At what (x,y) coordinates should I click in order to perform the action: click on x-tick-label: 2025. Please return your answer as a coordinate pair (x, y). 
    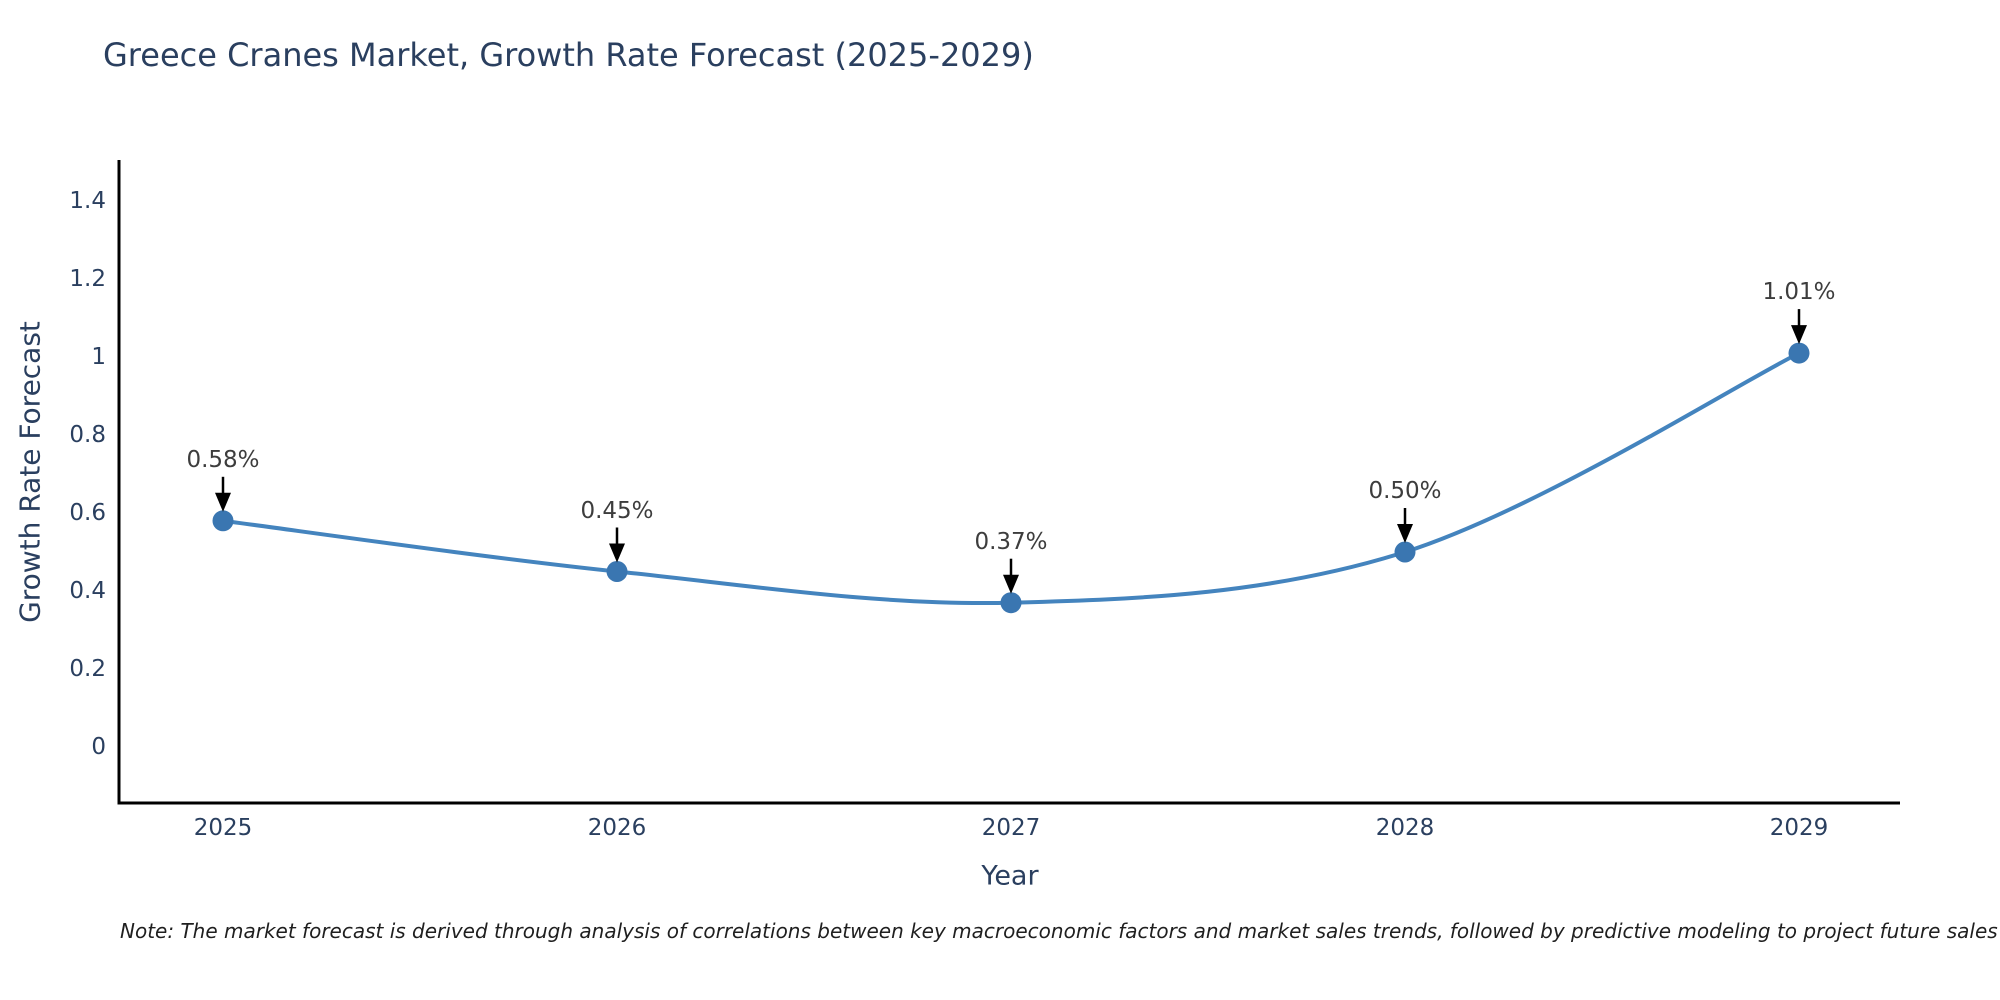
    Looking at the image, I should click on (223, 828).